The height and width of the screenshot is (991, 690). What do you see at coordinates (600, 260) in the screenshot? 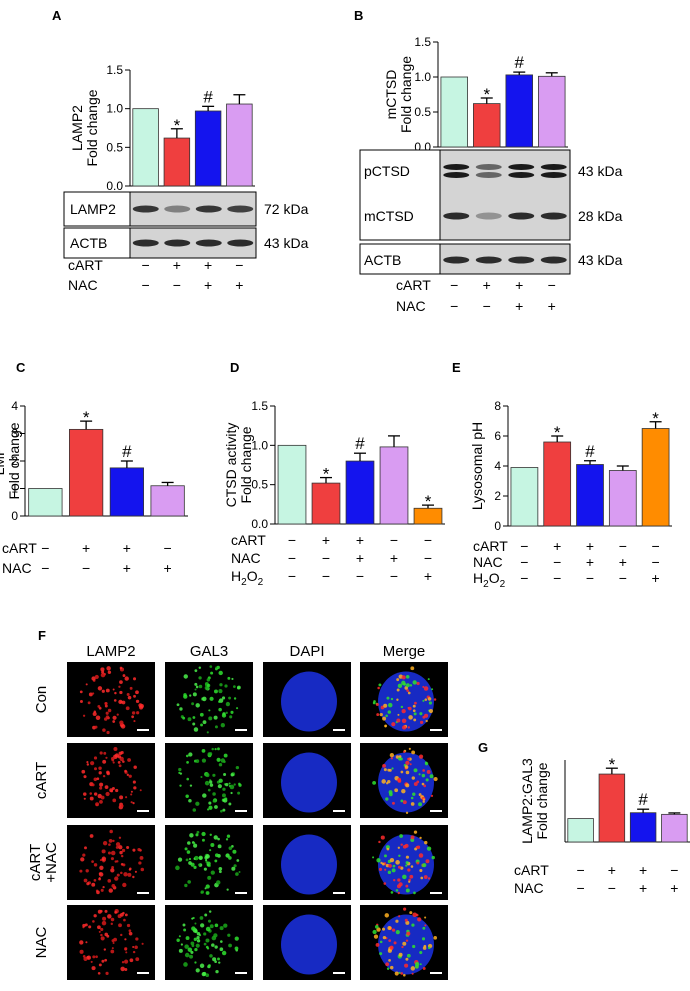
I see `blot-size-label: 43 kDa` at bounding box center [600, 260].